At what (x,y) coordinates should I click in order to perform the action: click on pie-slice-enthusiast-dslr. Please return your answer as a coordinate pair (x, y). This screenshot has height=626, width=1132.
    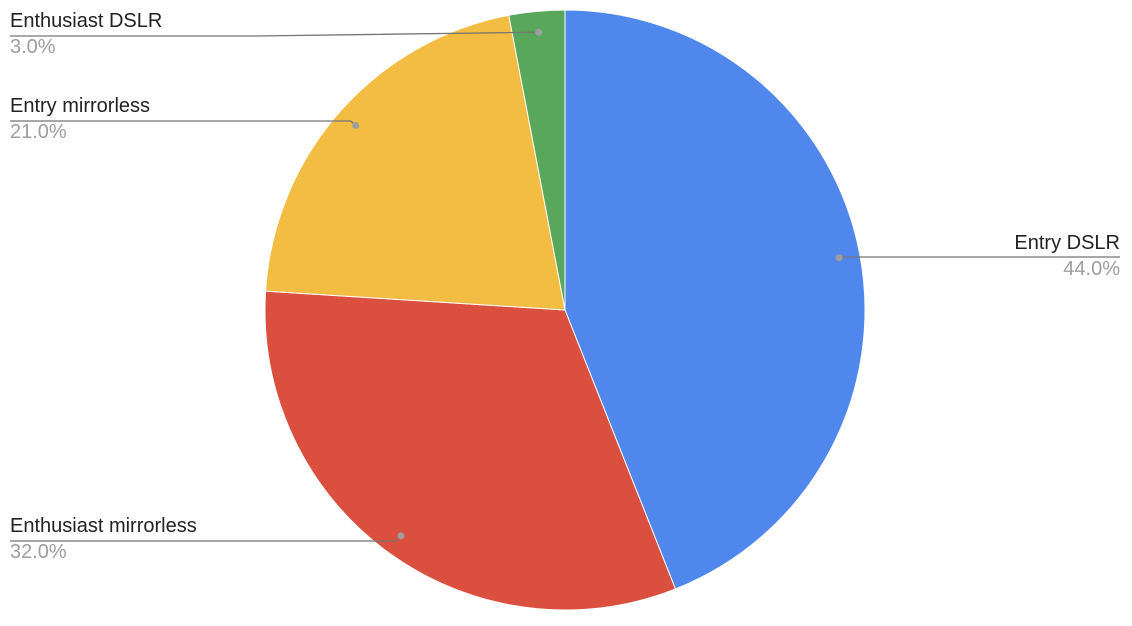
    Looking at the image, I should click on (537, 160).